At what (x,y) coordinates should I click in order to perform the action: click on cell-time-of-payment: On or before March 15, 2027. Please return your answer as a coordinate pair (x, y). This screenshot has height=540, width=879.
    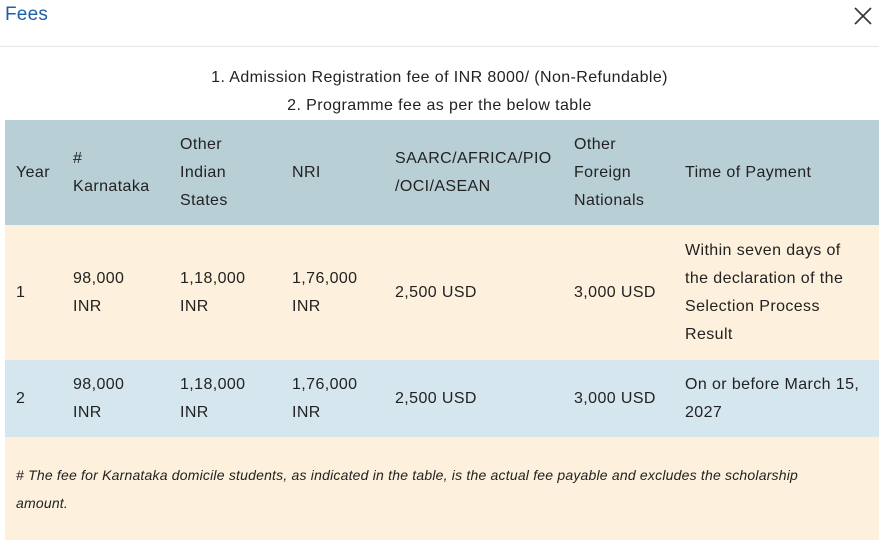
    Looking at the image, I should click on (772, 398).